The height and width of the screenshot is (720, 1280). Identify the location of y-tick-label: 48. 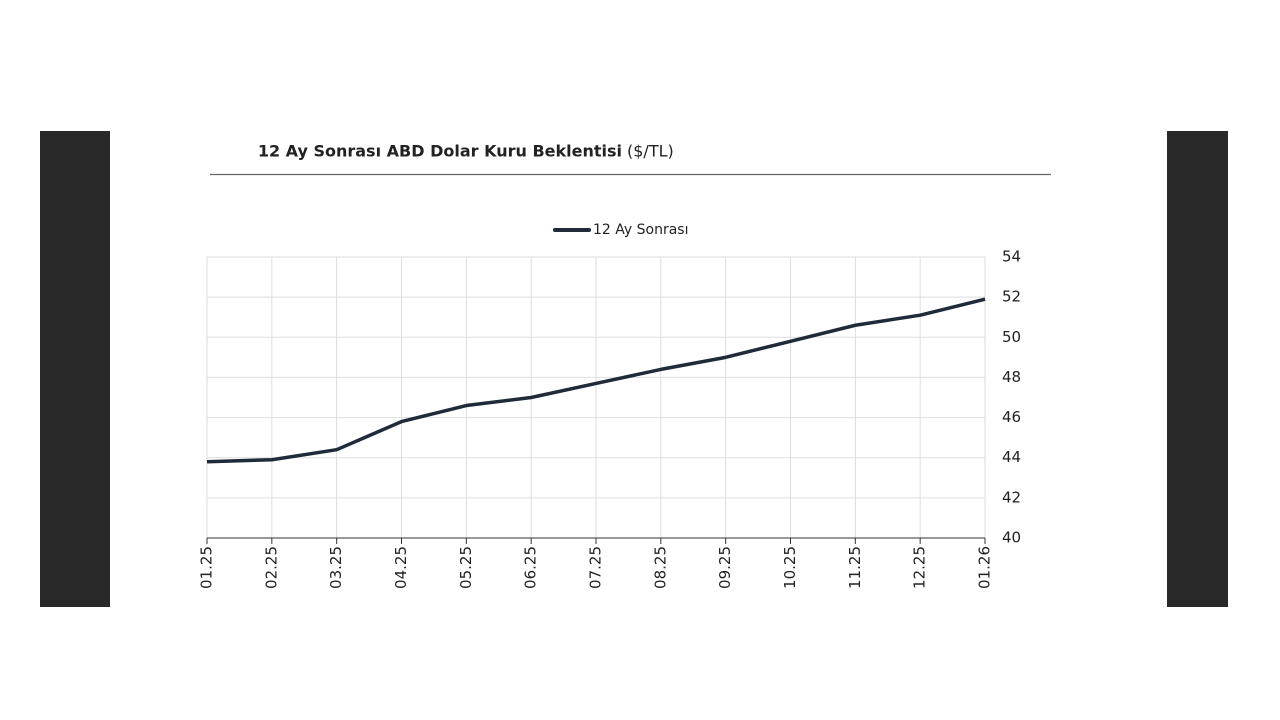
(1011, 377).